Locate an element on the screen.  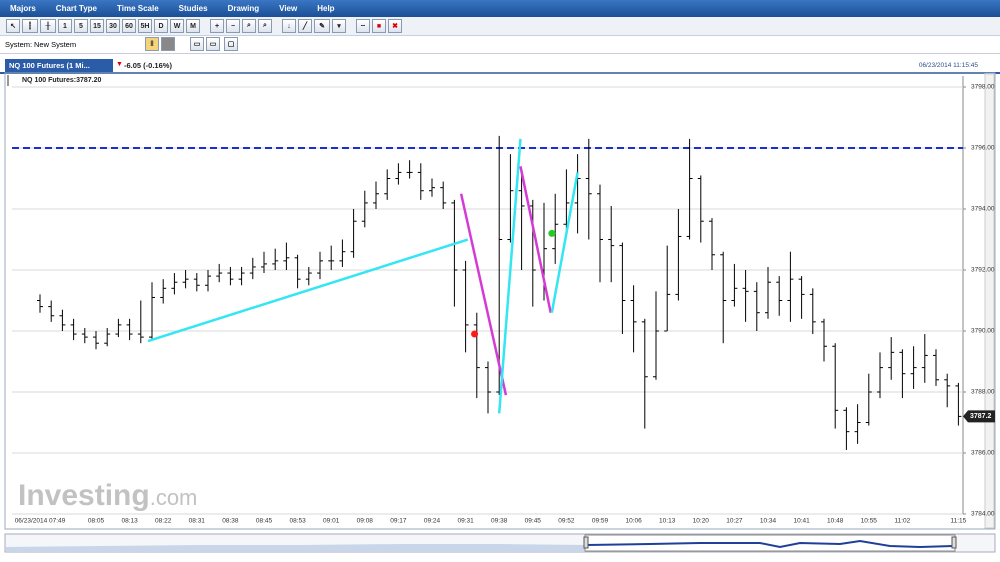
navigator-window is located at coordinates (770, 543).